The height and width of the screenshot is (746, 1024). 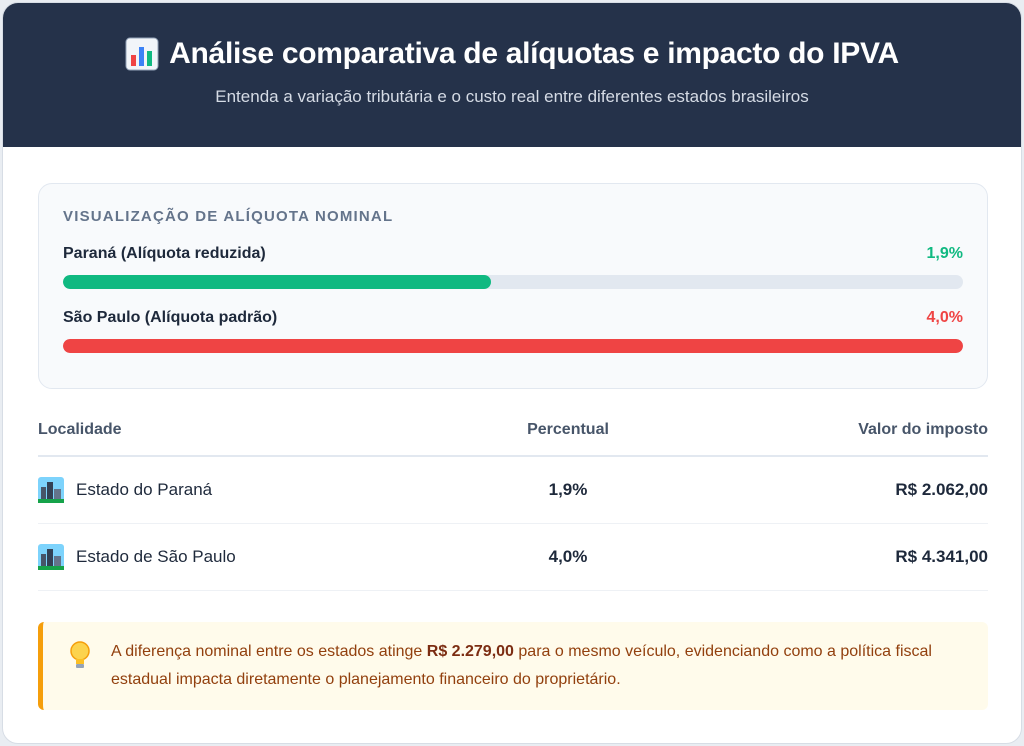 What do you see at coordinates (170, 317) in the screenshot?
I see `bar-label-sao-paulo: São Paulo (Alíquota padrão)` at bounding box center [170, 317].